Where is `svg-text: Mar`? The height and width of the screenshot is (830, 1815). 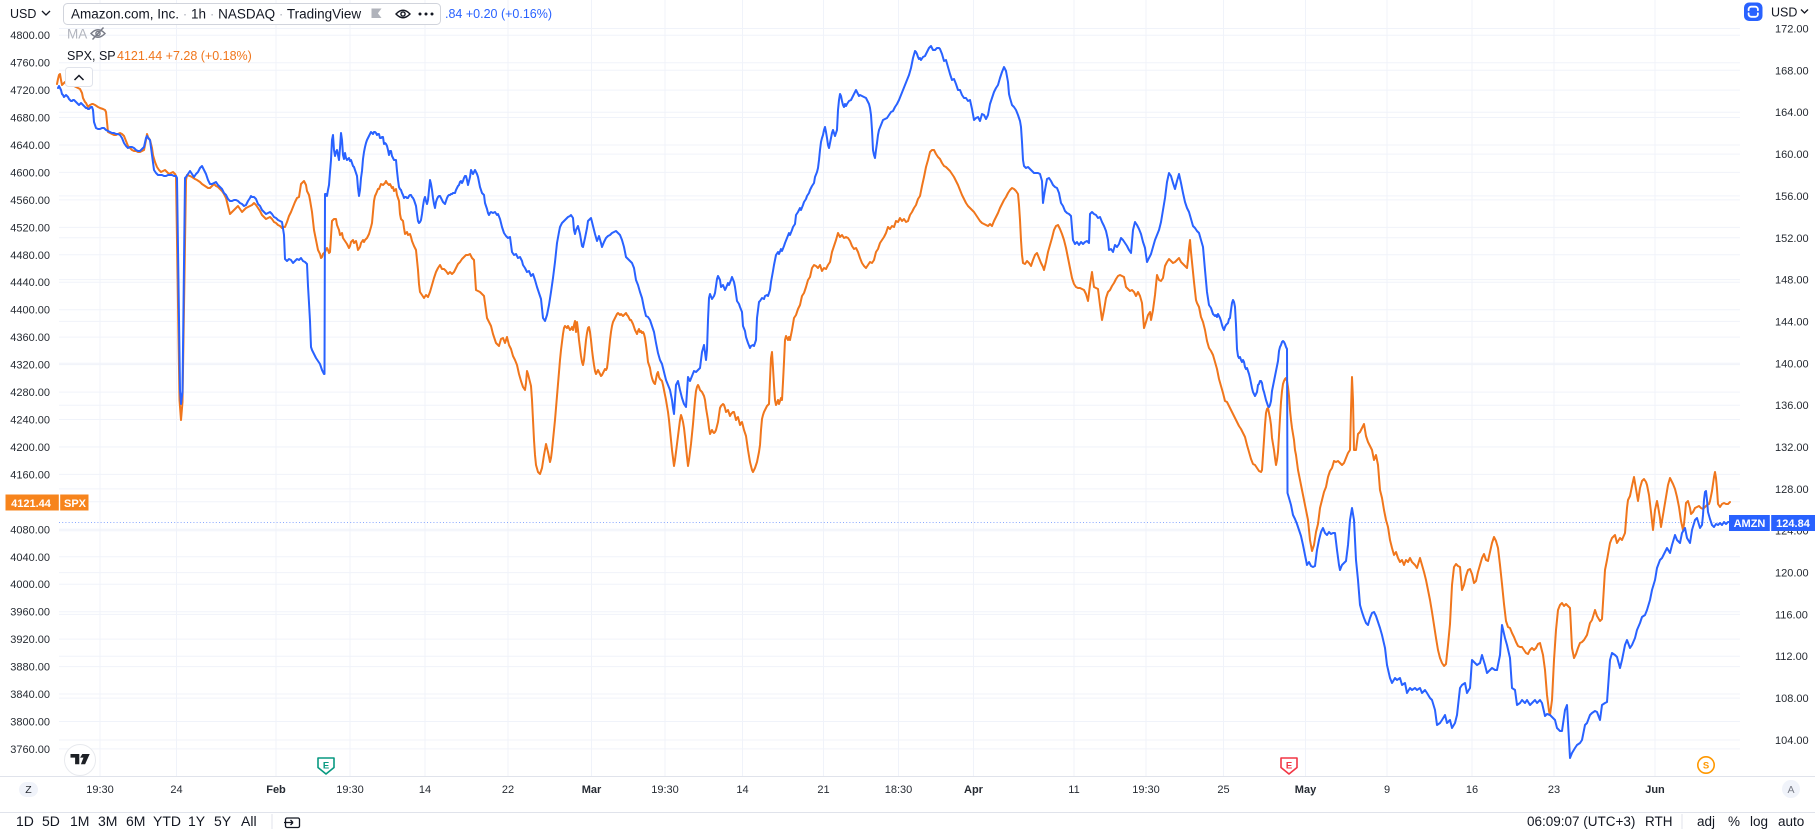 svg-text: Mar is located at coordinates (592, 790).